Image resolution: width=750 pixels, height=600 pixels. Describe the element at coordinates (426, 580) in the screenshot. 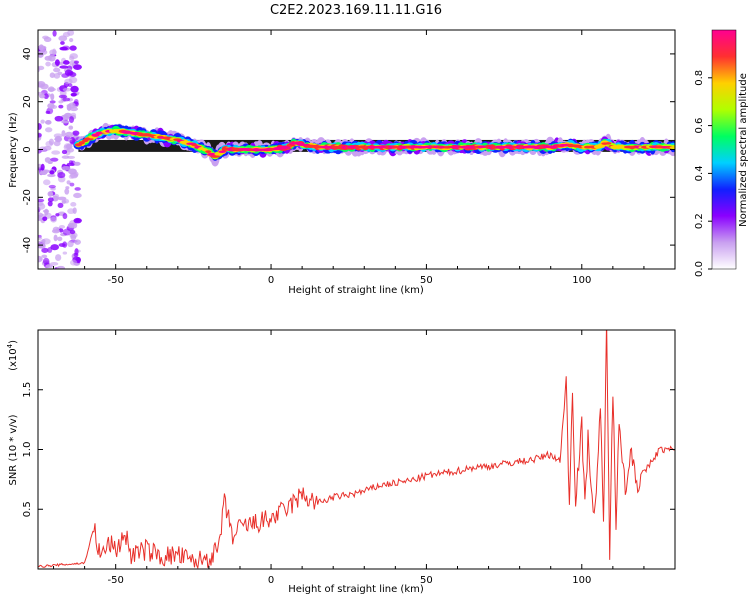

I see `snr-x-tick-label: 50` at that location.